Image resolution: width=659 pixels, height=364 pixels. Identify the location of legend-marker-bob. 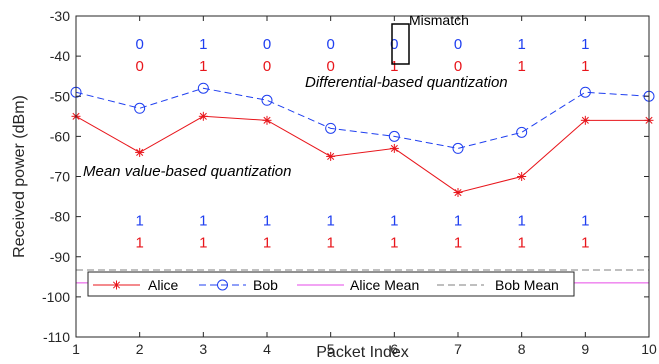
(222, 285).